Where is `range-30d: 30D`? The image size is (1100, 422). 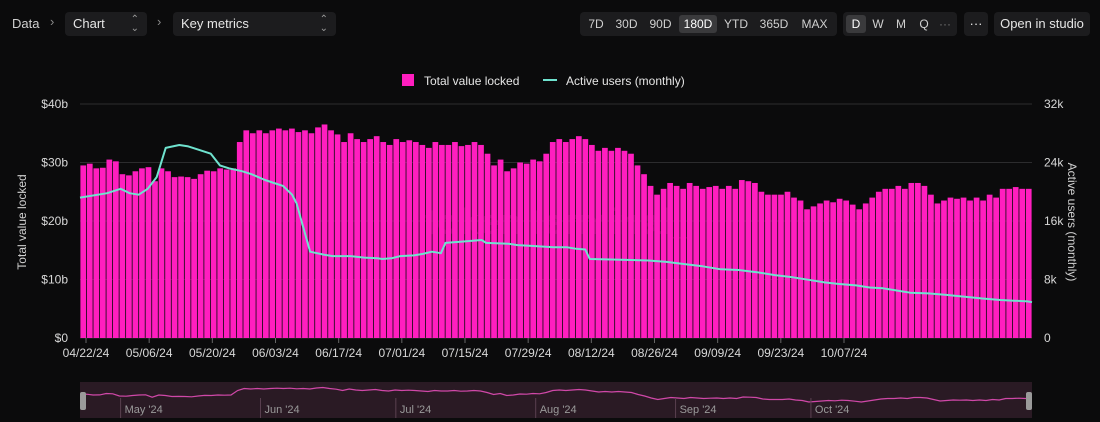
range-30d: 30D is located at coordinates (626, 24).